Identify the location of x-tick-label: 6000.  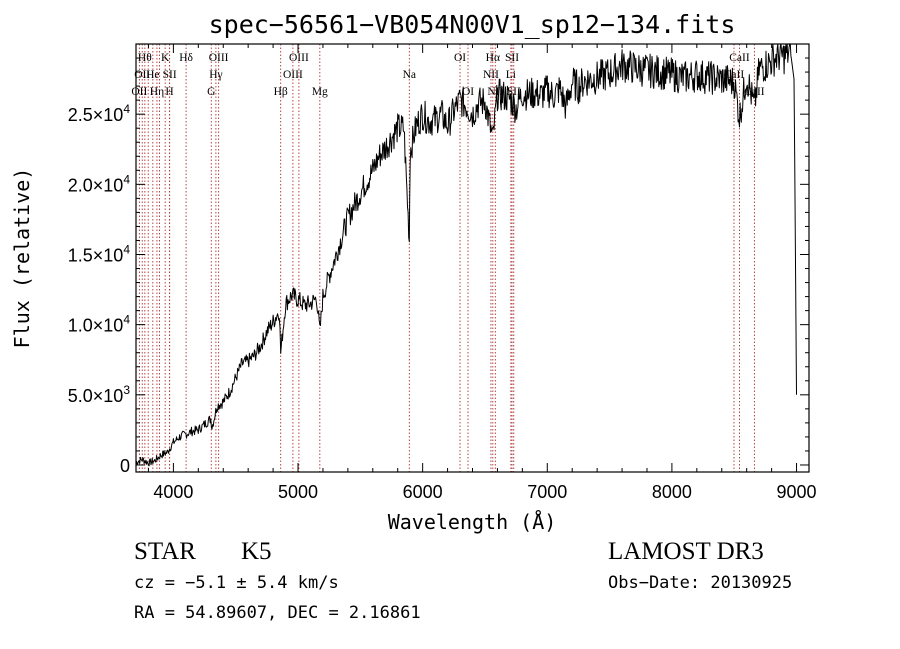
(423, 492).